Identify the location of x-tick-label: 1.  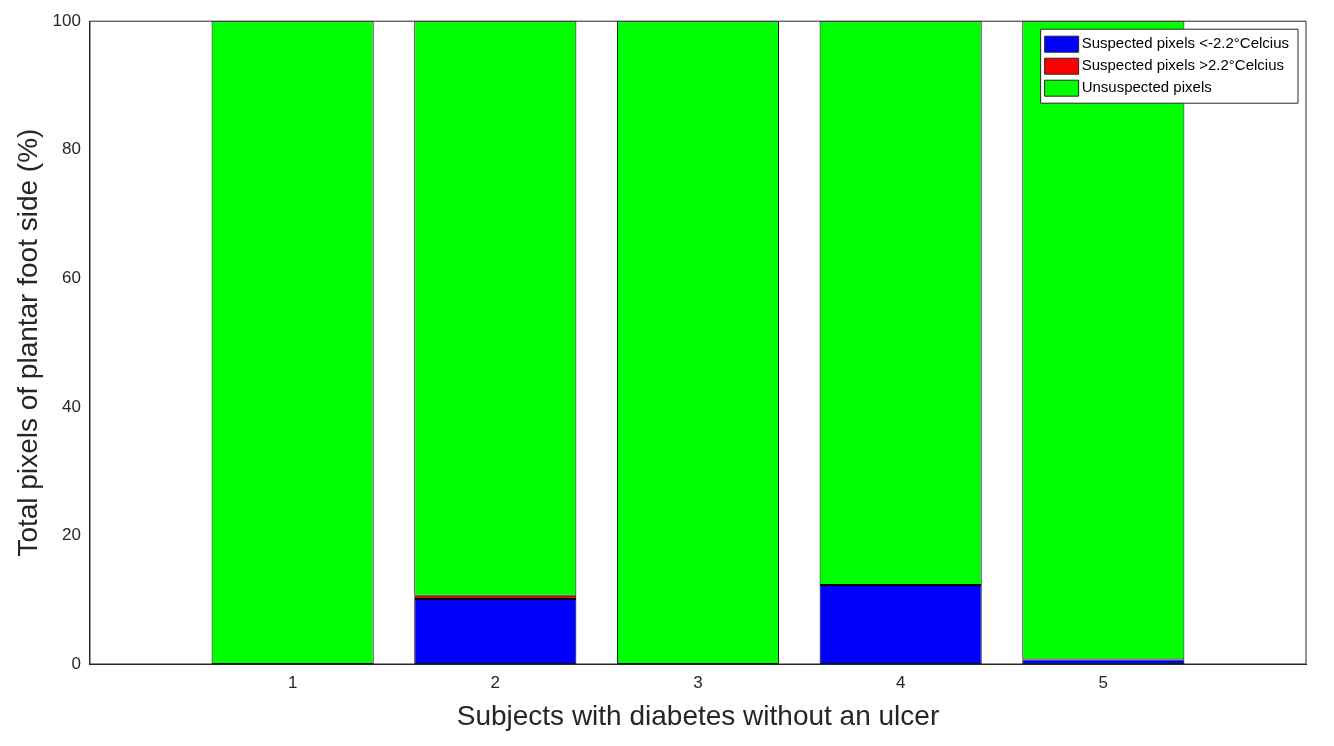
(292, 682).